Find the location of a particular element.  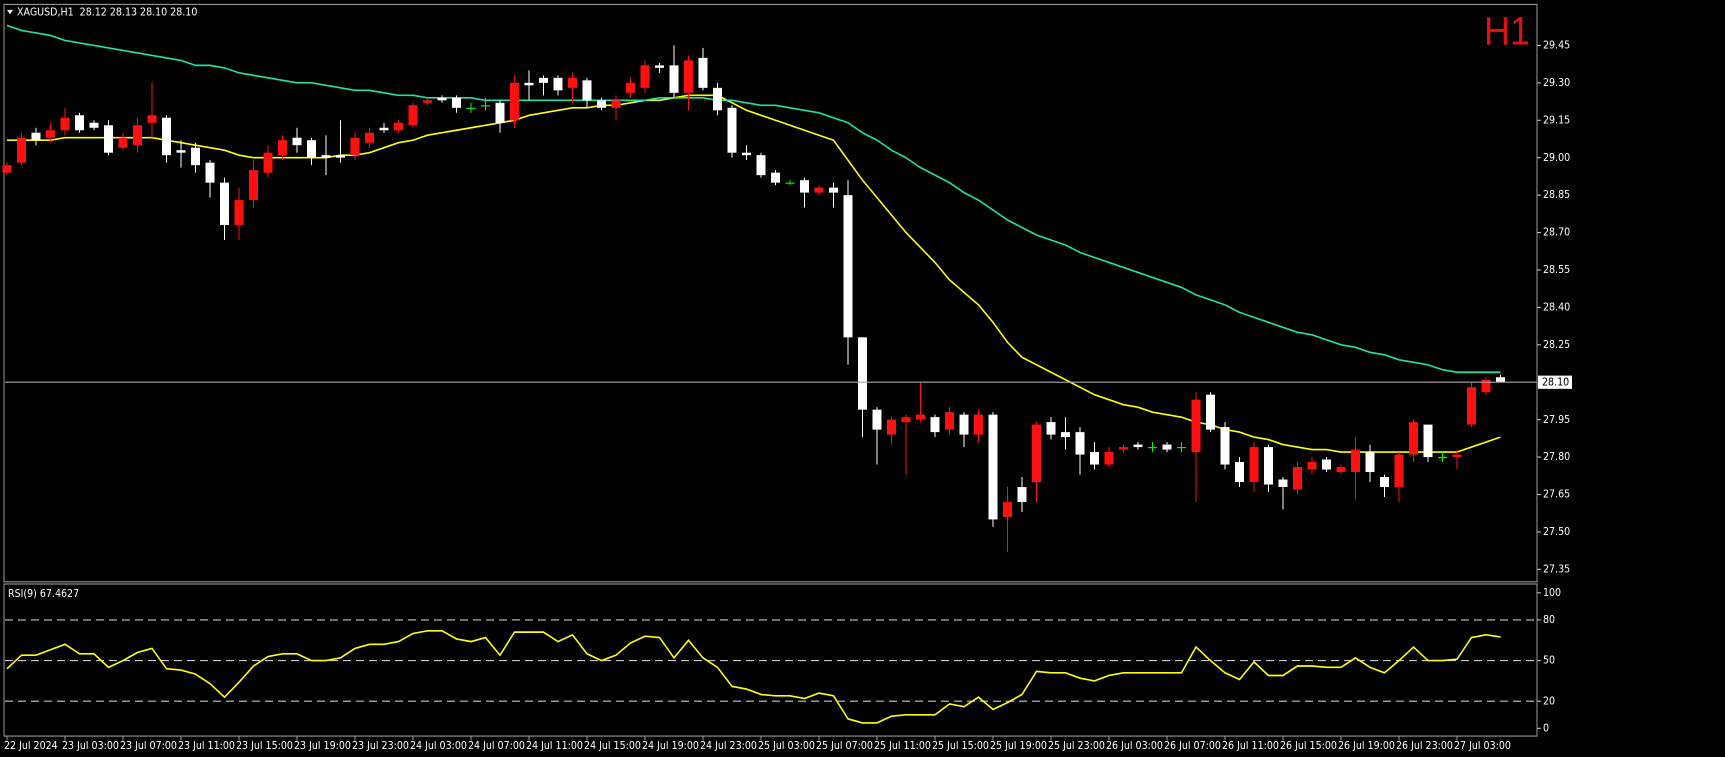

y-tick-label: 100 is located at coordinates (1552, 594).